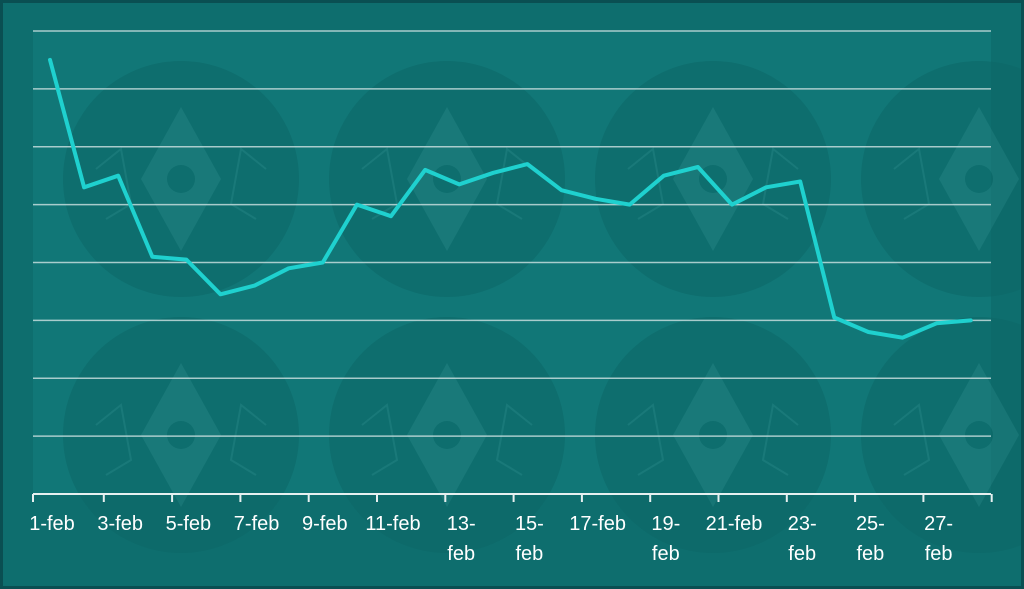 Image resolution: width=1024 pixels, height=589 pixels. I want to click on x-tick-label: 17-feb, so click(597, 524).